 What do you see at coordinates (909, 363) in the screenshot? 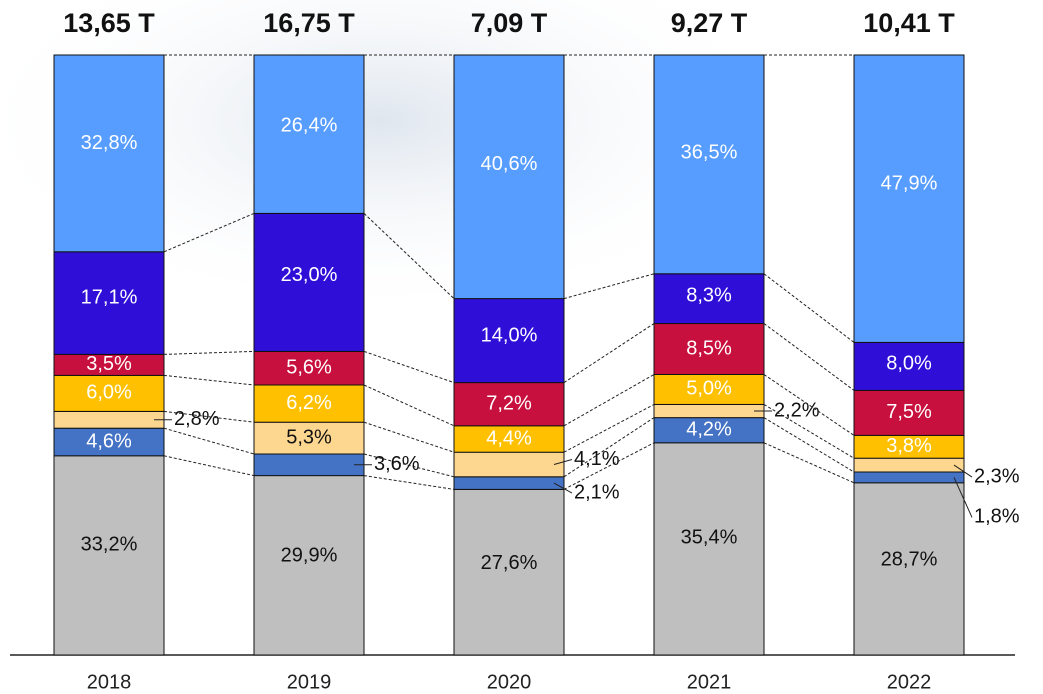
I see `value-label: 8,0%` at bounding box center [909, 363].